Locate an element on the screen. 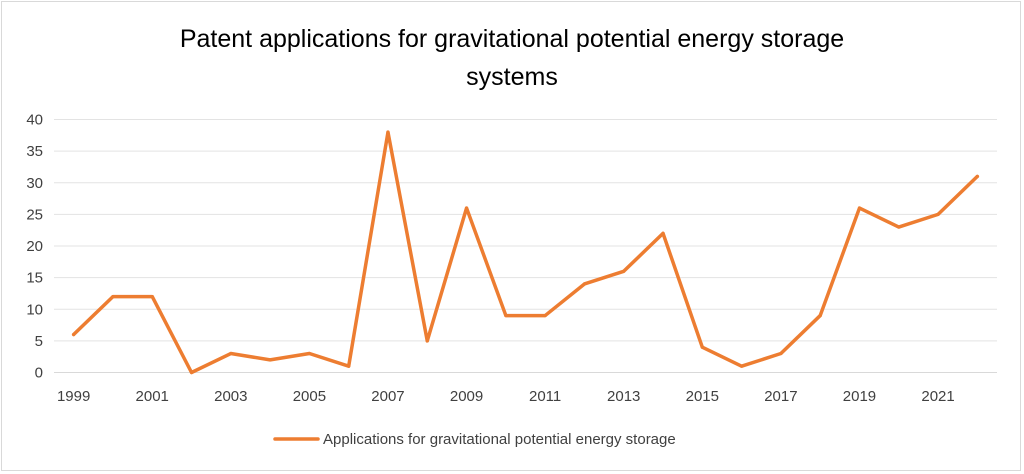  y-tick-label: 10 is located at coordinates (34, 309).